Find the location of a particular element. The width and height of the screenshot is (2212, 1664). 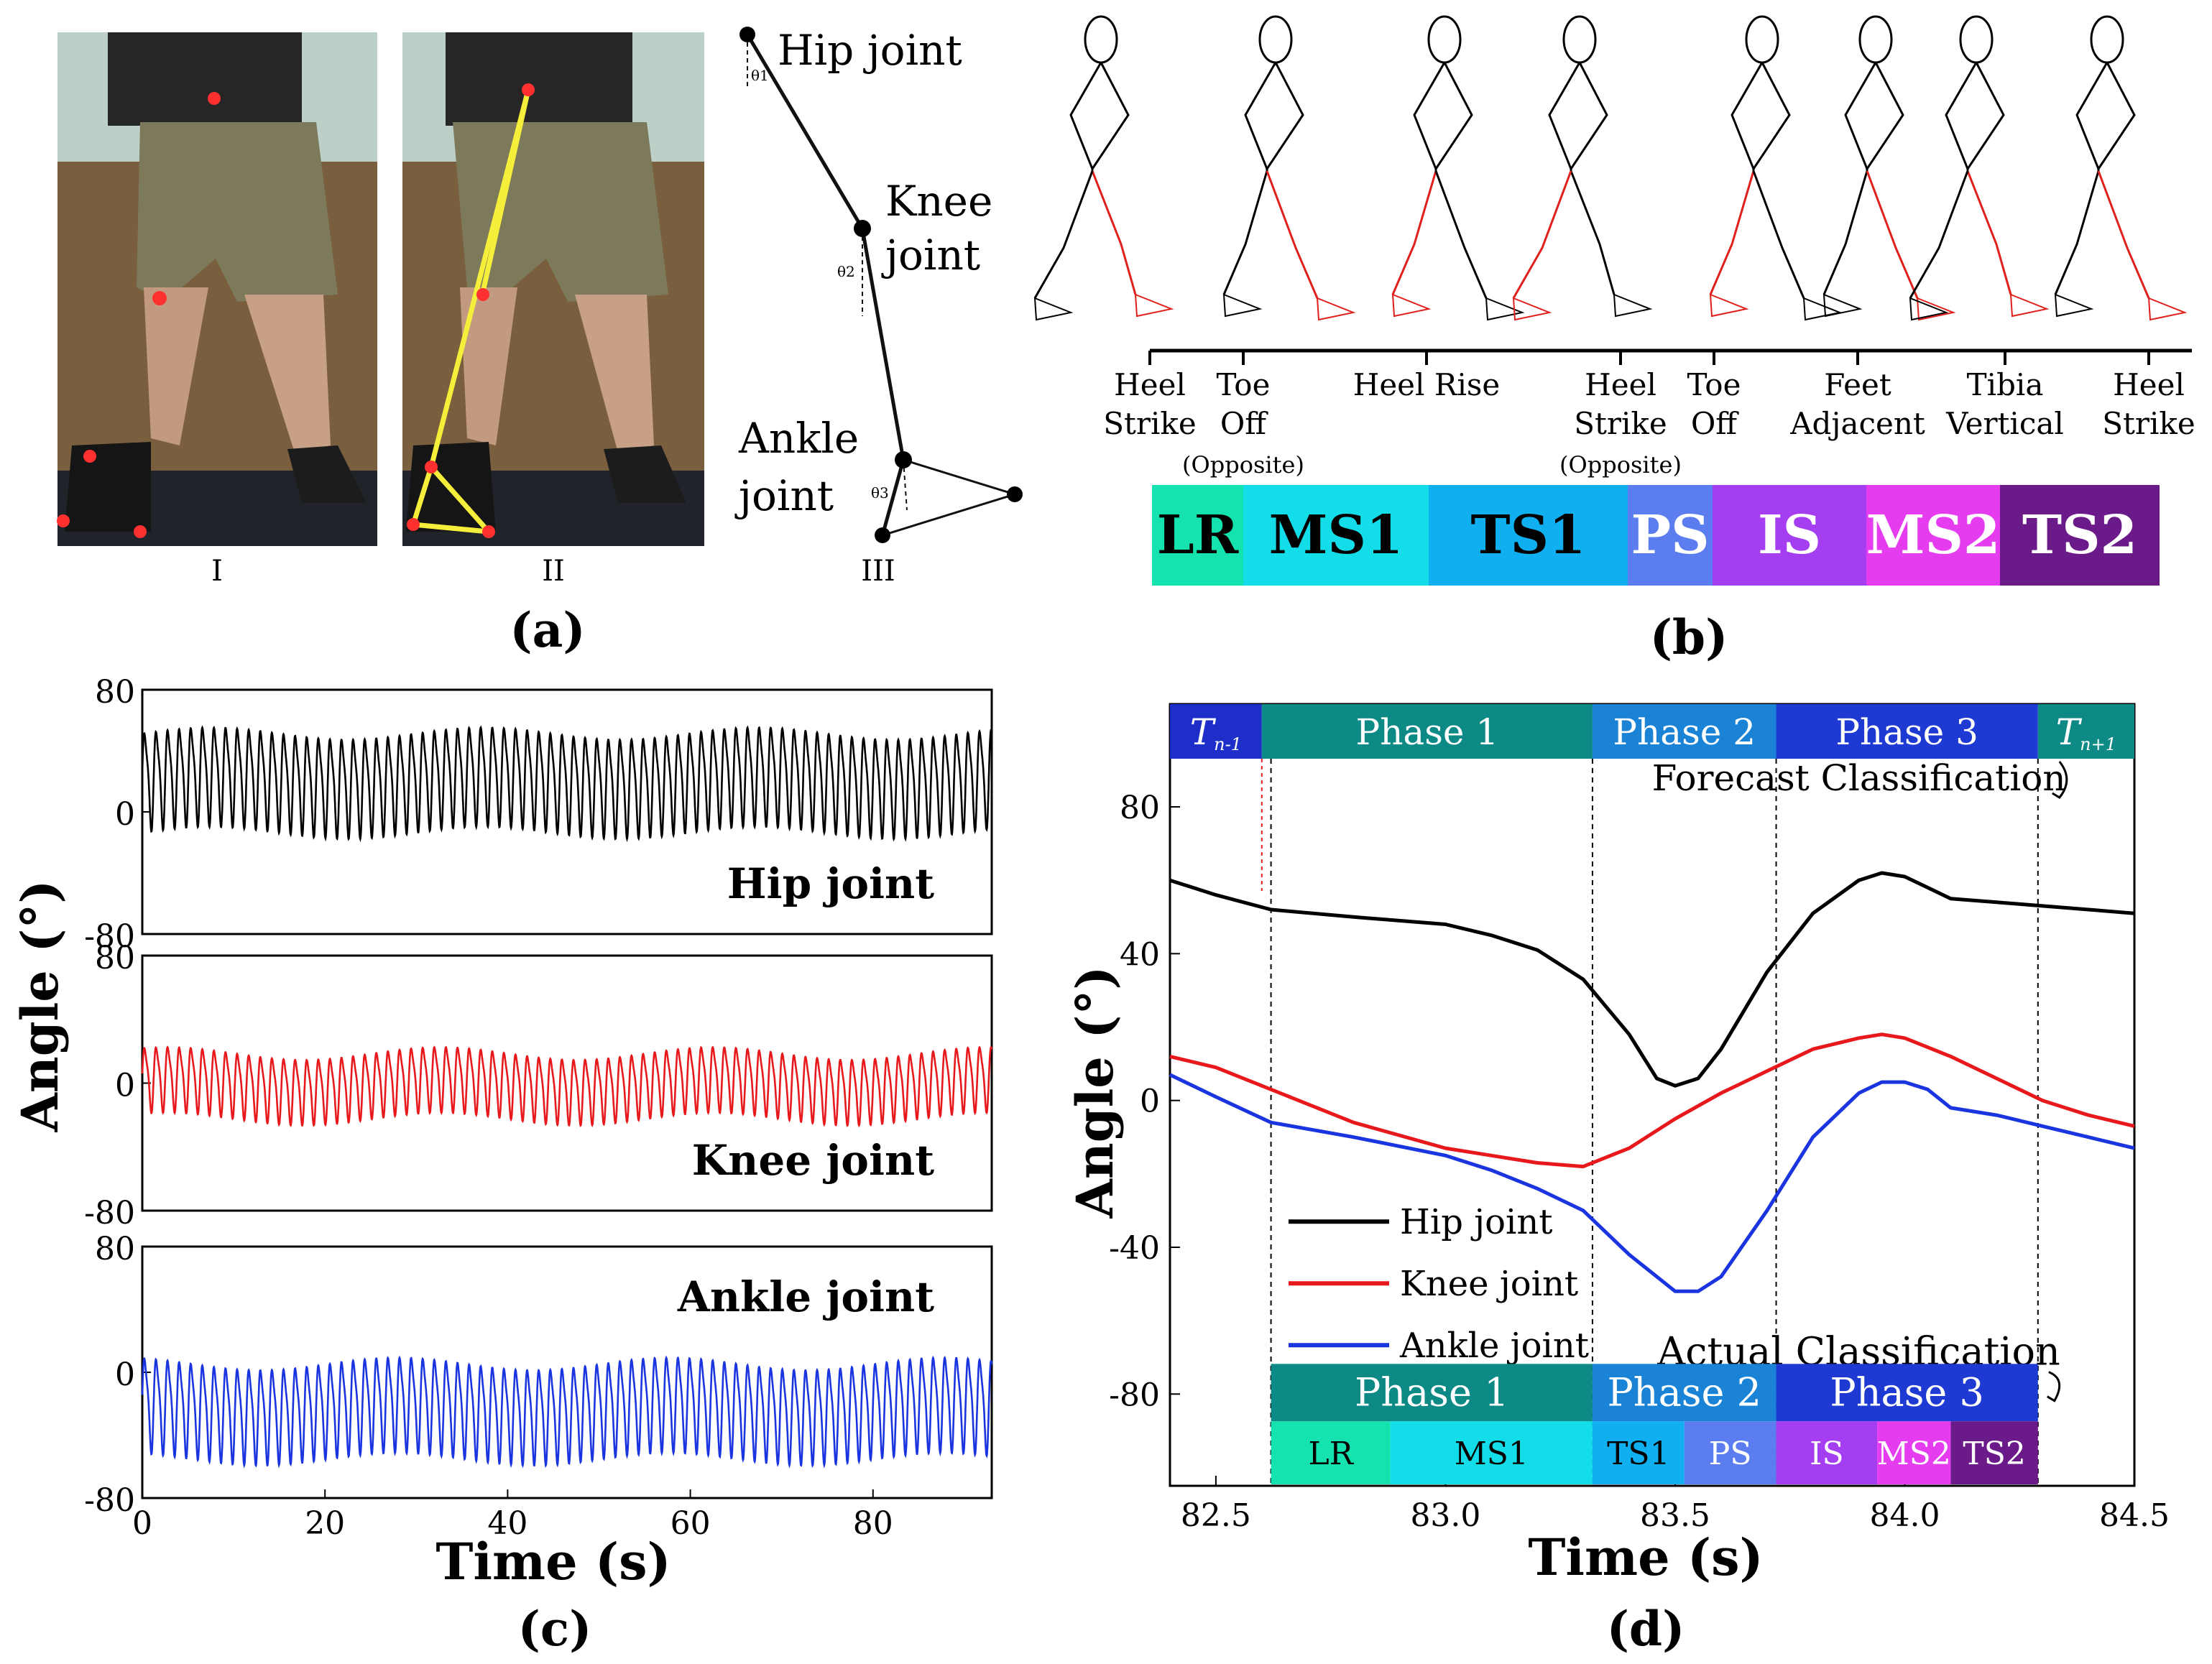

x-tick-label: 84.5 is located at coordinates (2134, 1516).